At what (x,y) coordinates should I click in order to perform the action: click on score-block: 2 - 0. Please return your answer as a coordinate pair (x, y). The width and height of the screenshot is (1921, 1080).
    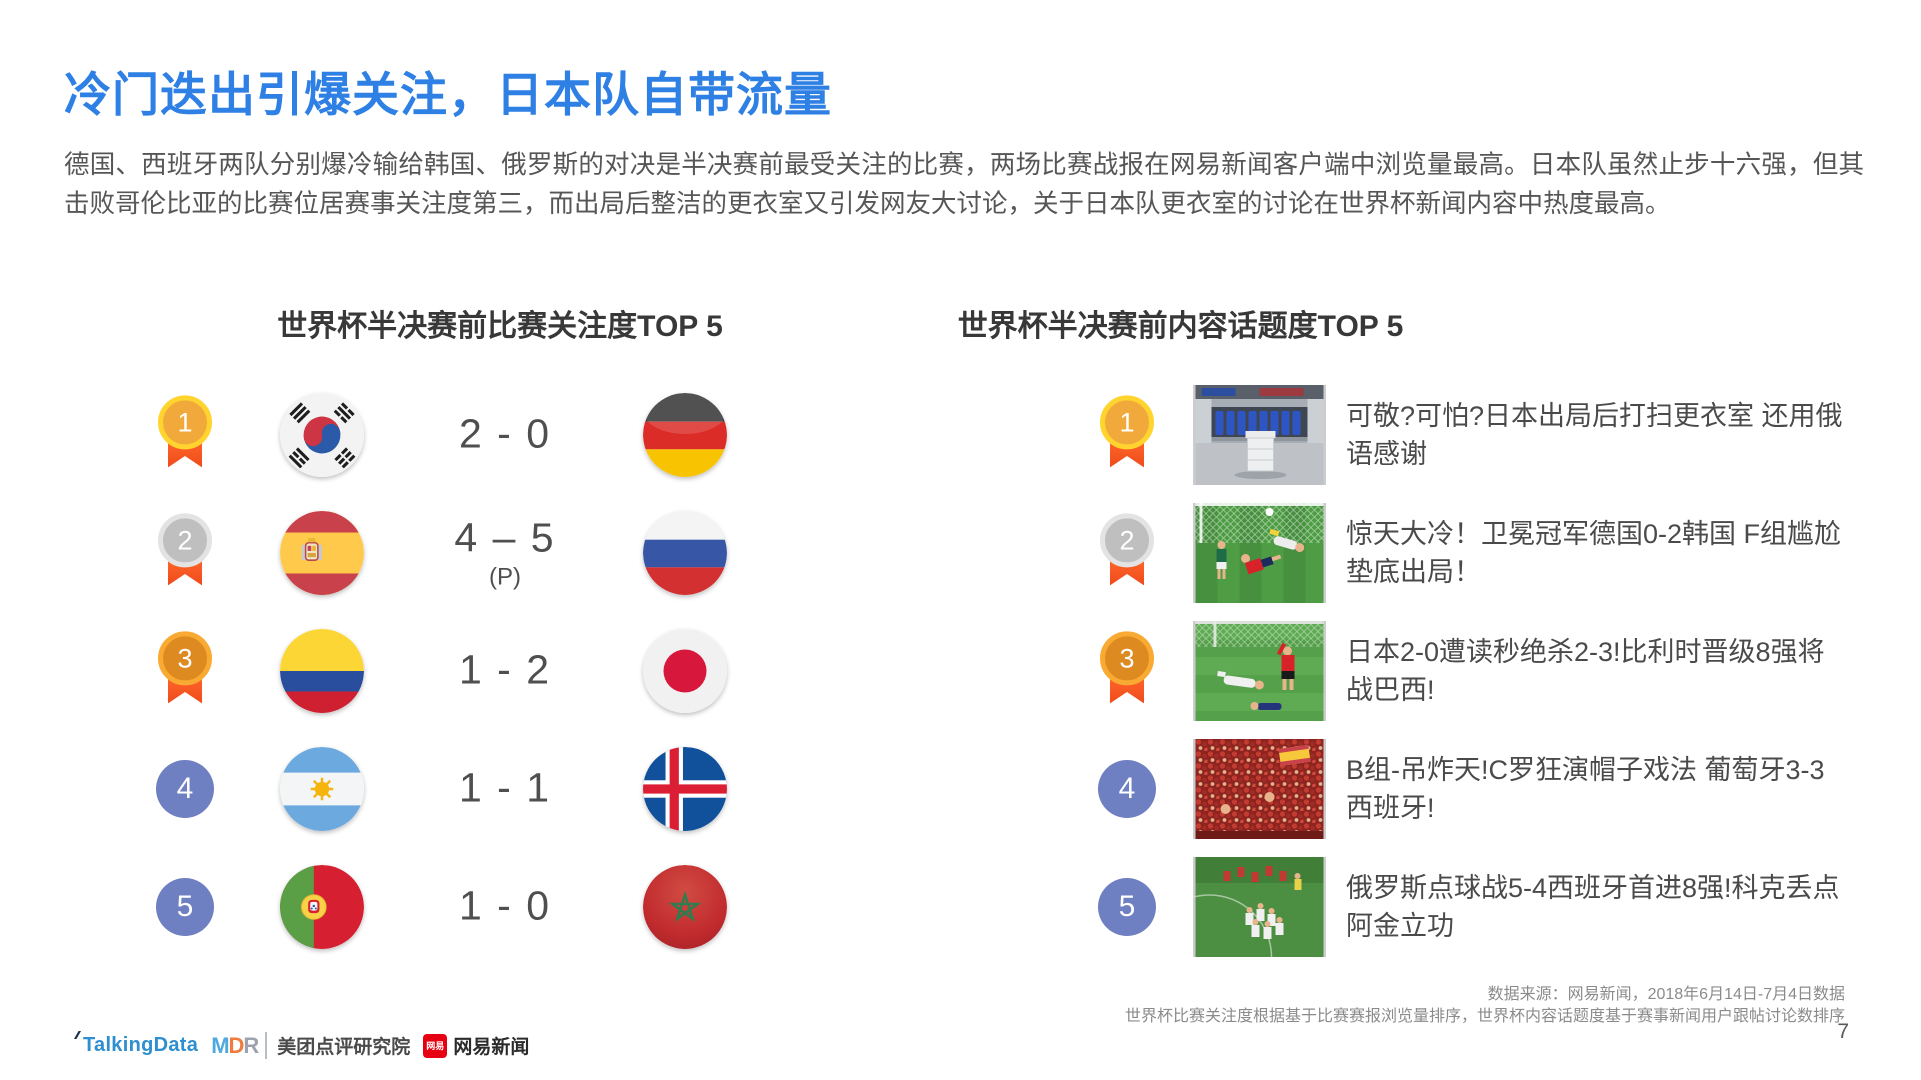
    Looking at the image, I should click on (505, 435).